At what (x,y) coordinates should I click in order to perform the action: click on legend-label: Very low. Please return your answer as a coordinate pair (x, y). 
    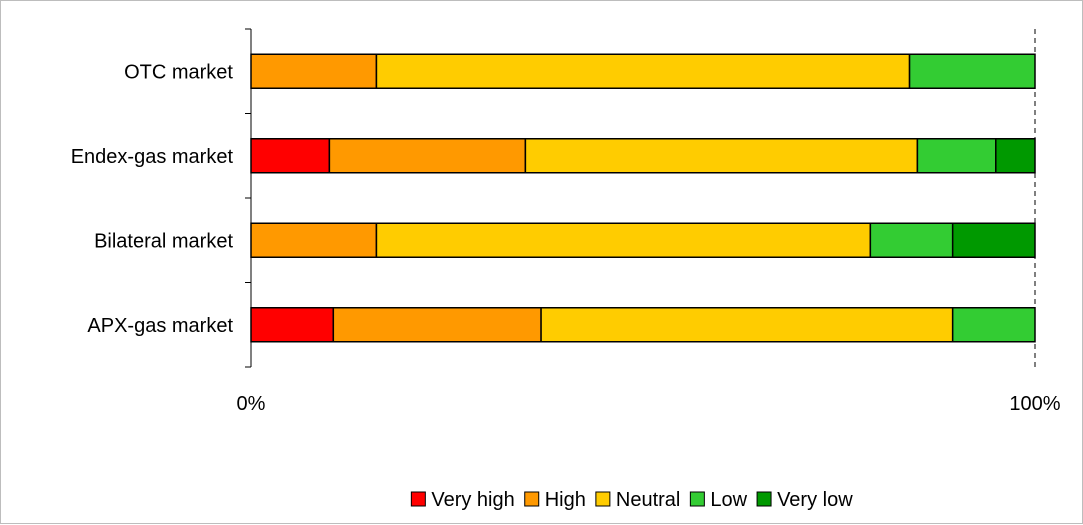
    Looking at the image, I should click on (815, 500).